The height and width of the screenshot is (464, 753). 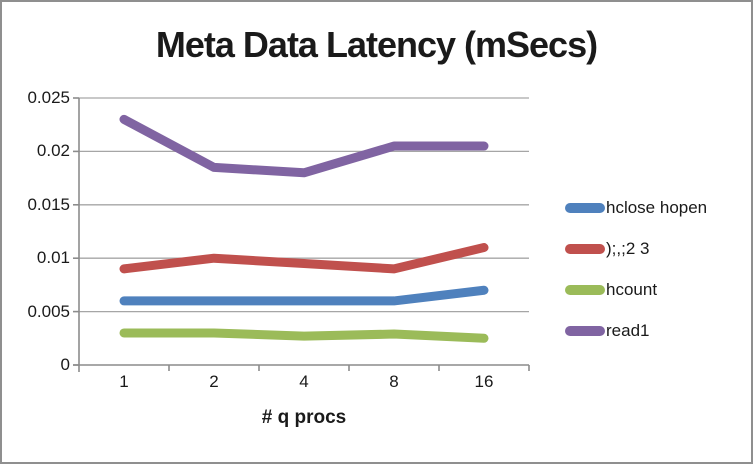 I want to click on legend-label: hclose hopen, so click(x=657, y=207).